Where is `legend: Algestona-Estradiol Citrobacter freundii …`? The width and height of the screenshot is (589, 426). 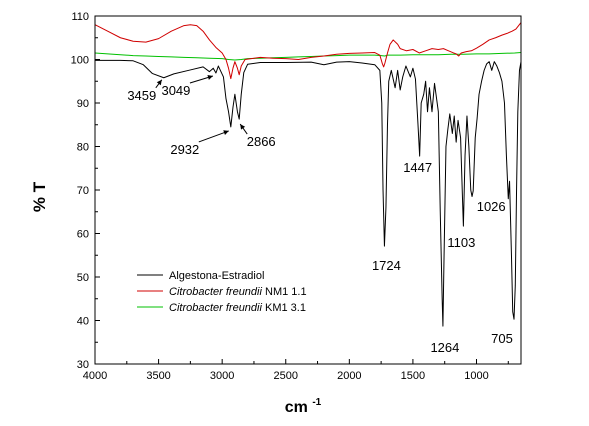
legend: Algestona-Estradiol Citrobacter freundii … is located at coordinates (222, 292).